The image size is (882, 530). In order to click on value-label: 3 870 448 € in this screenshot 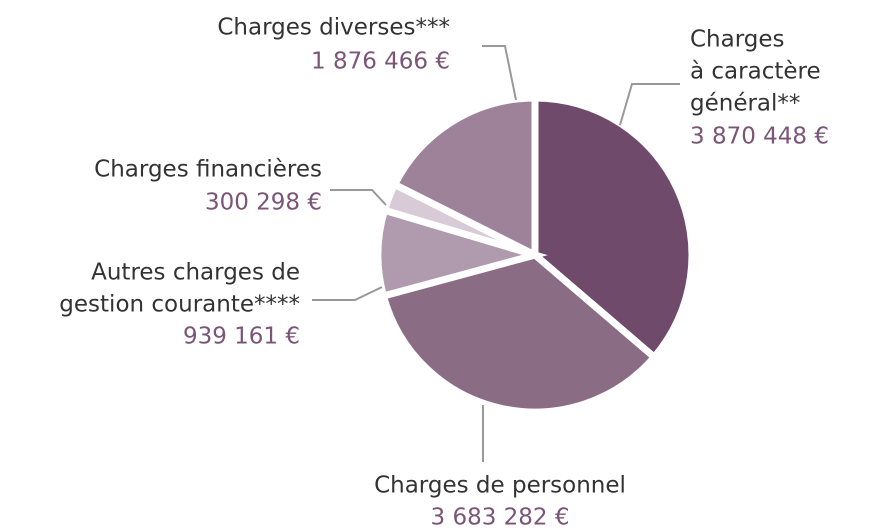, I will do `click(759, 137)`.